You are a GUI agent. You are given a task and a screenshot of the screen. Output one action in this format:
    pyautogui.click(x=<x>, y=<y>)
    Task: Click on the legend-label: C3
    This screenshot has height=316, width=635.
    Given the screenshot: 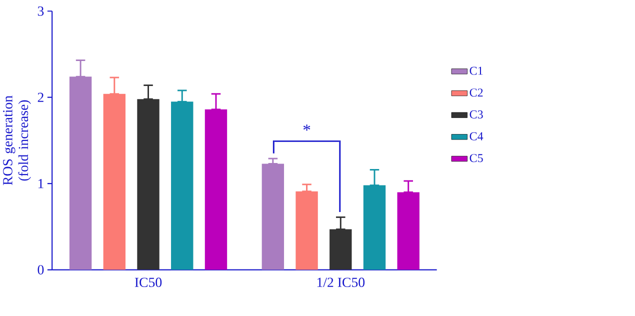 What is the action you would take?
    pyautogui.click(x=476, y=114)
    